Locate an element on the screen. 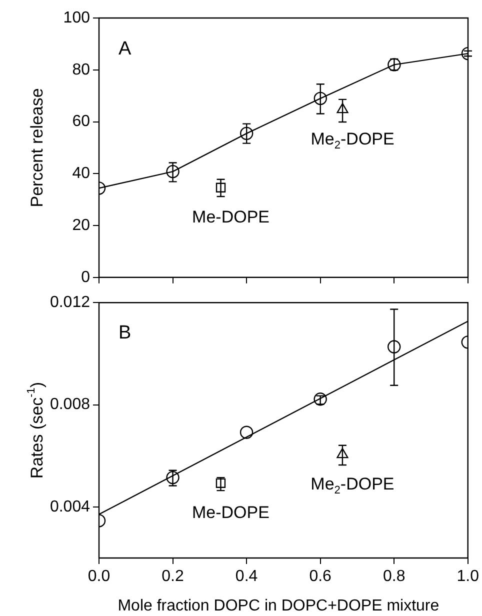 This screenshot has width=482, height=616. y-tick-label: 0.012 is located at coordinates (70, 303).